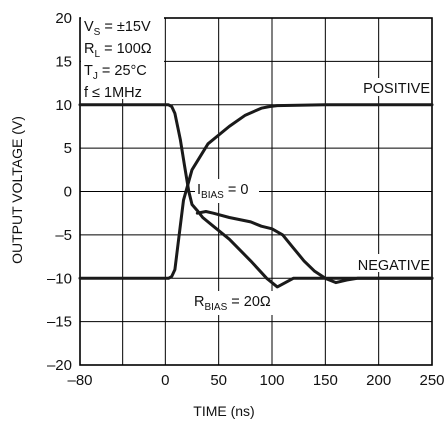 This screenshot has height=424, width=448. What do you see at coordinates (271, 380) in the screenshot?
I see `x-tick-label: 100` at bounding box center [271, 380].